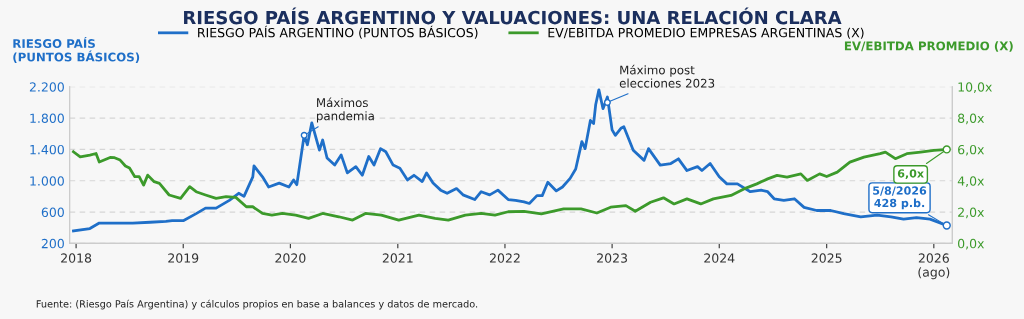 This screenshot has height=319, width=1024. What do you see at coordinates (257, 304) in the screenshot?
I see `source-note: Fuente: (Riesgo País Argentina) y cálculos propios en base a balances y datos de mercado.` at bounding box center [257, 304].